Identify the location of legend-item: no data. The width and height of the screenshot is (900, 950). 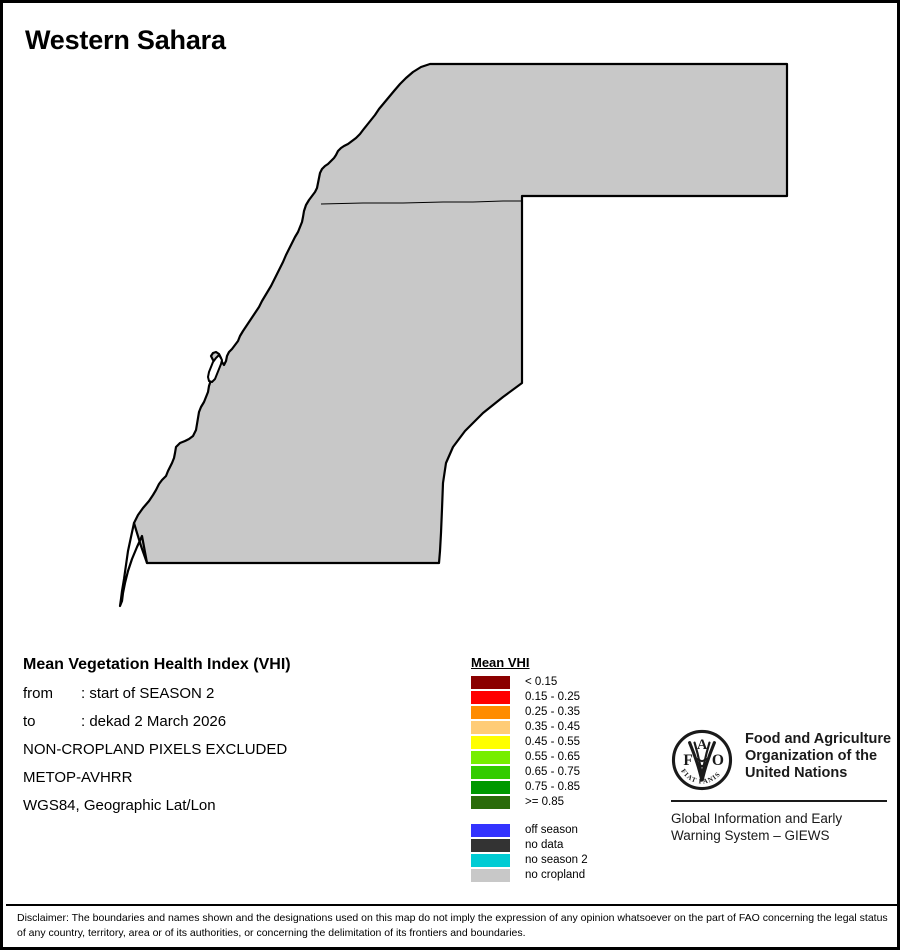
(566, 845).